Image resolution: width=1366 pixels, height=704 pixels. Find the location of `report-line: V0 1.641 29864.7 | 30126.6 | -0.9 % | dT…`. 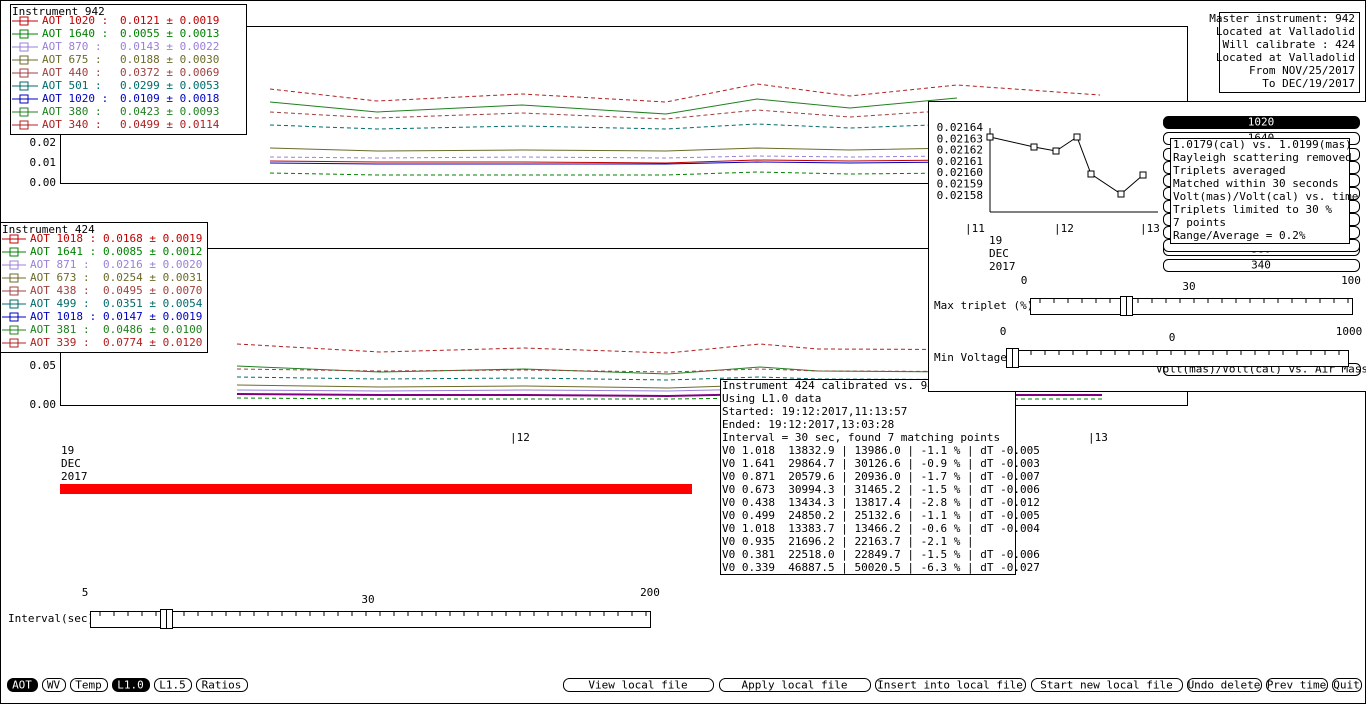

report-line: V0 1.641 29864.7 | 30126.6 | -0.9 % | dT… is located at coordinates (881, 463).